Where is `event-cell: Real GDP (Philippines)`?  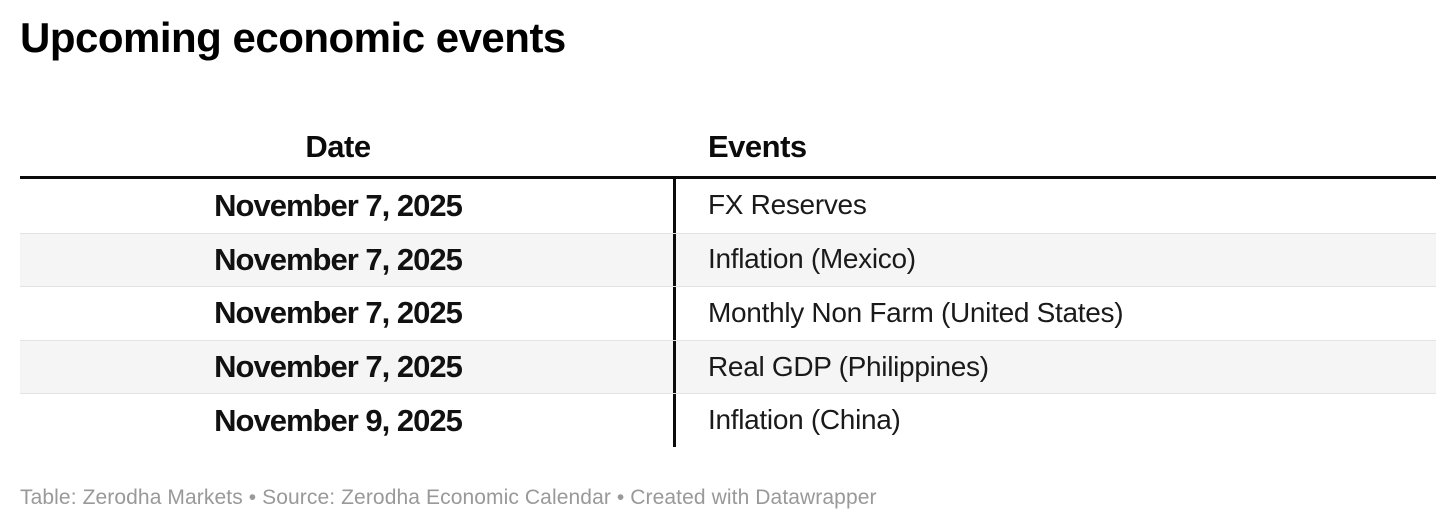 event-cell: Real GDP (Philippines) is located at coordinates (1054, 367).